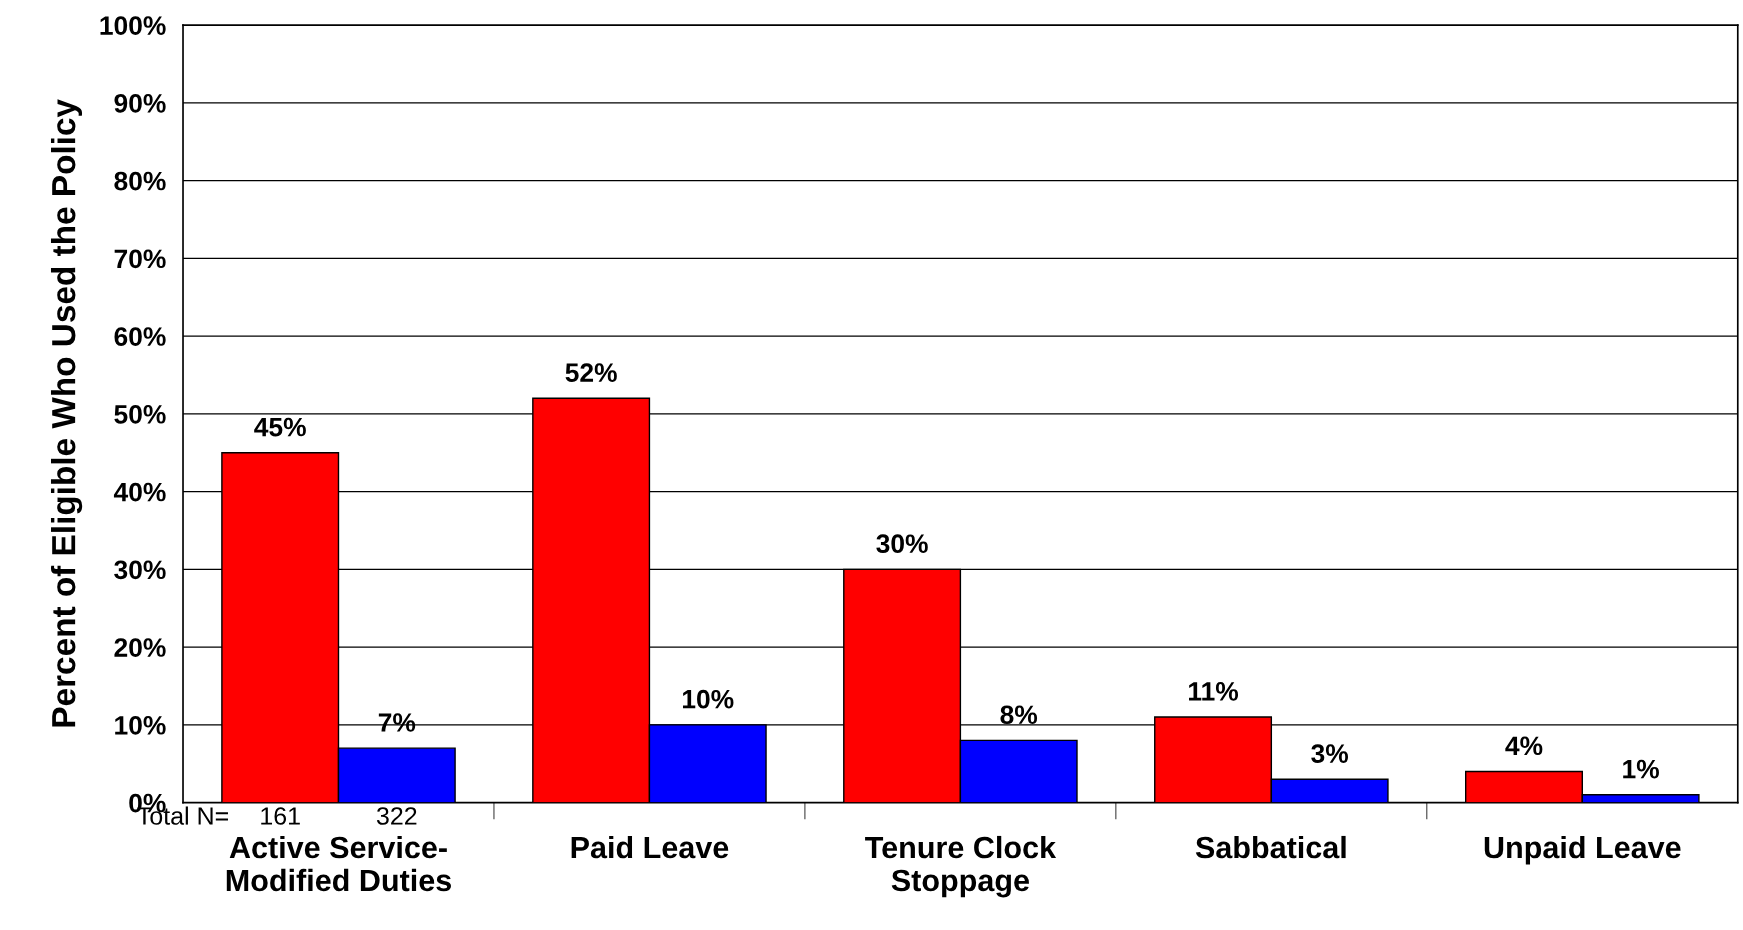  I want to click on x-tick-label: Sabbatical, so click(1270, 847).